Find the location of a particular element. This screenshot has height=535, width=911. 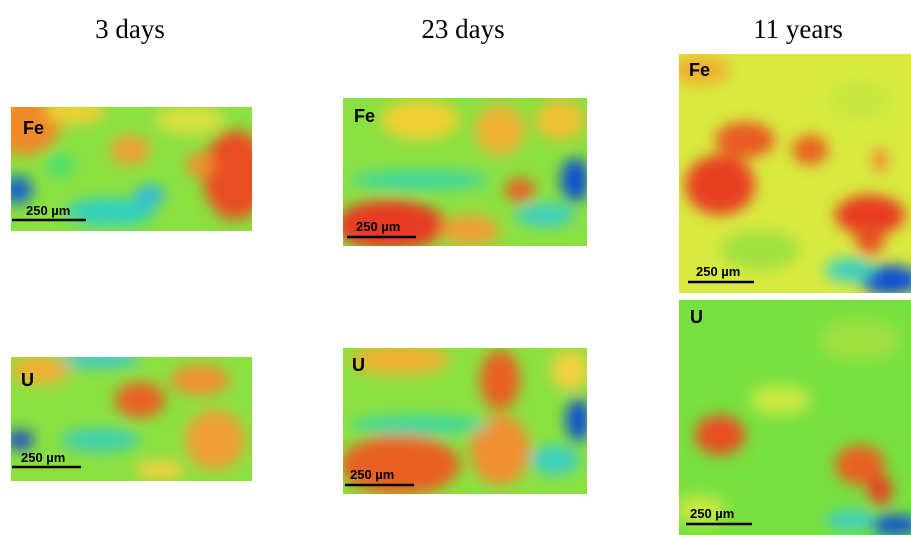

column-title: 23 days is located at coordinates (462, 29).